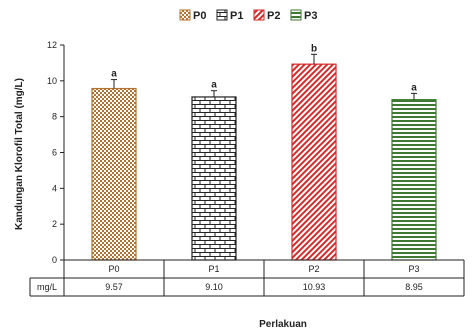  I want to click on data-table: mg/L P0 9.57 P1 9.10 P2 10.93 P3 8.95, so click(247, 278).